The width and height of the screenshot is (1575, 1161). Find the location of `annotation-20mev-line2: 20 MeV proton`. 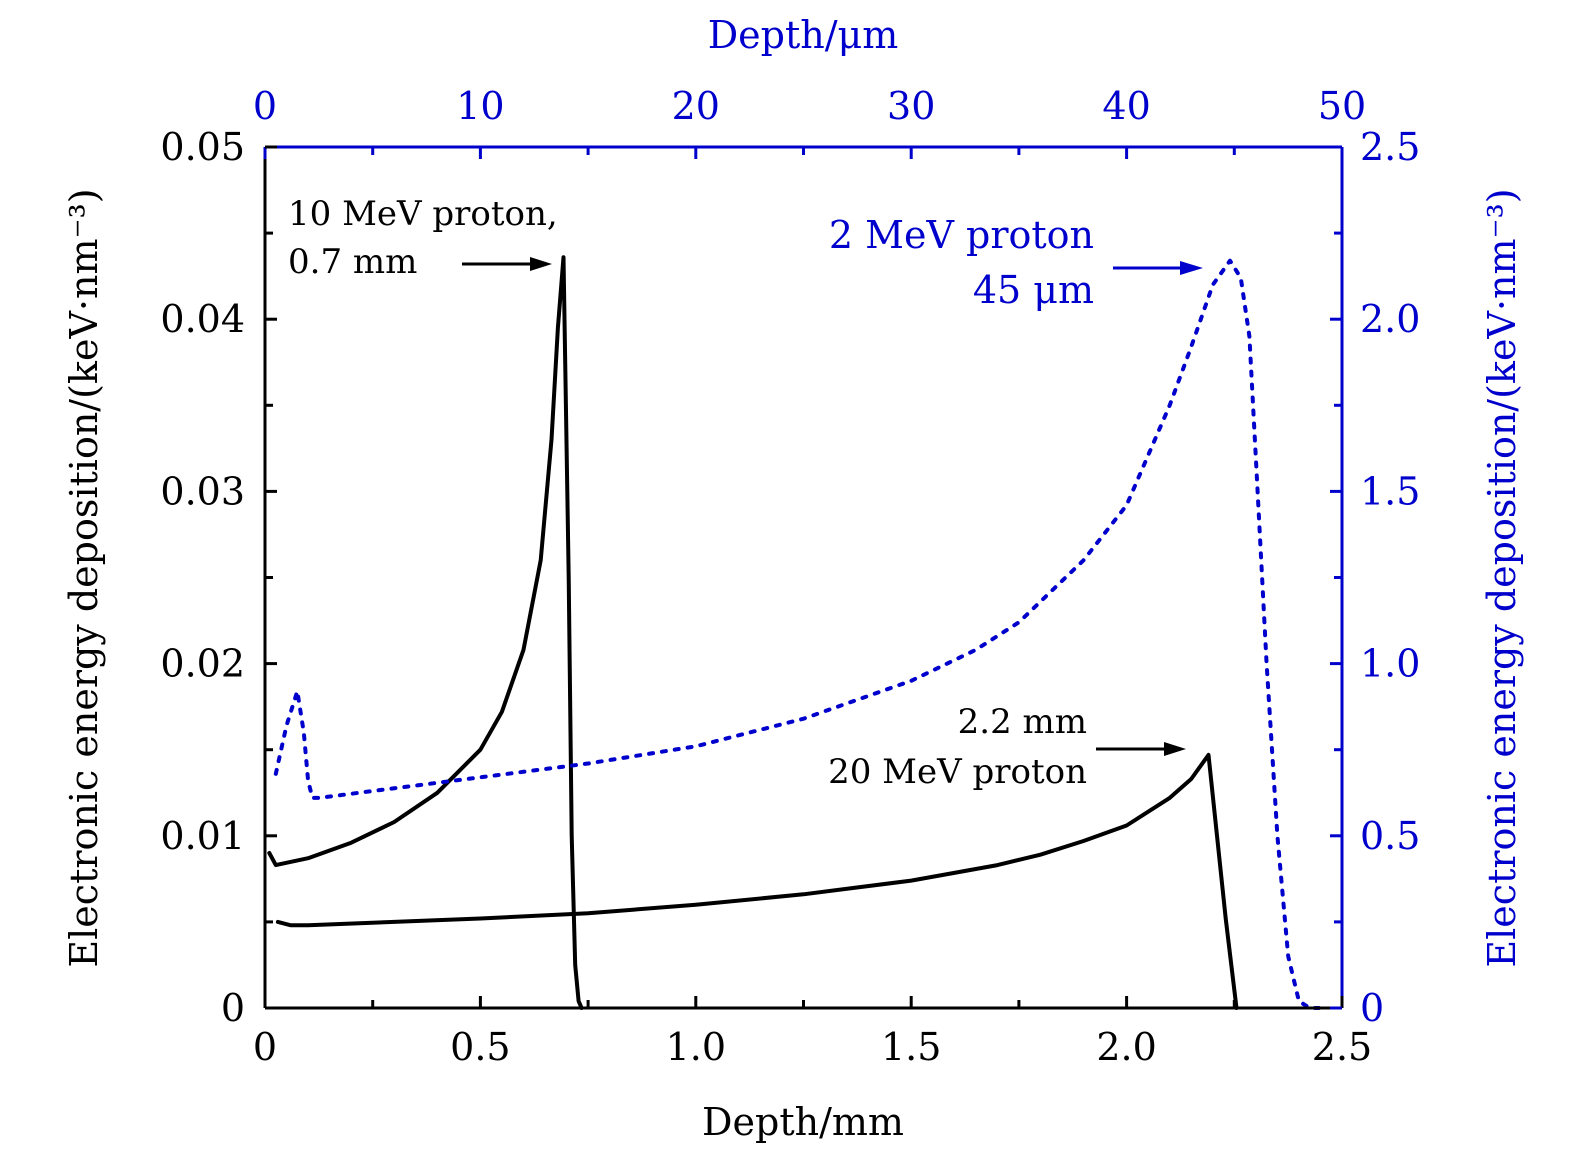

annotation-20mev-line2: 20 MeV proton is located at coordinates (957, 772).